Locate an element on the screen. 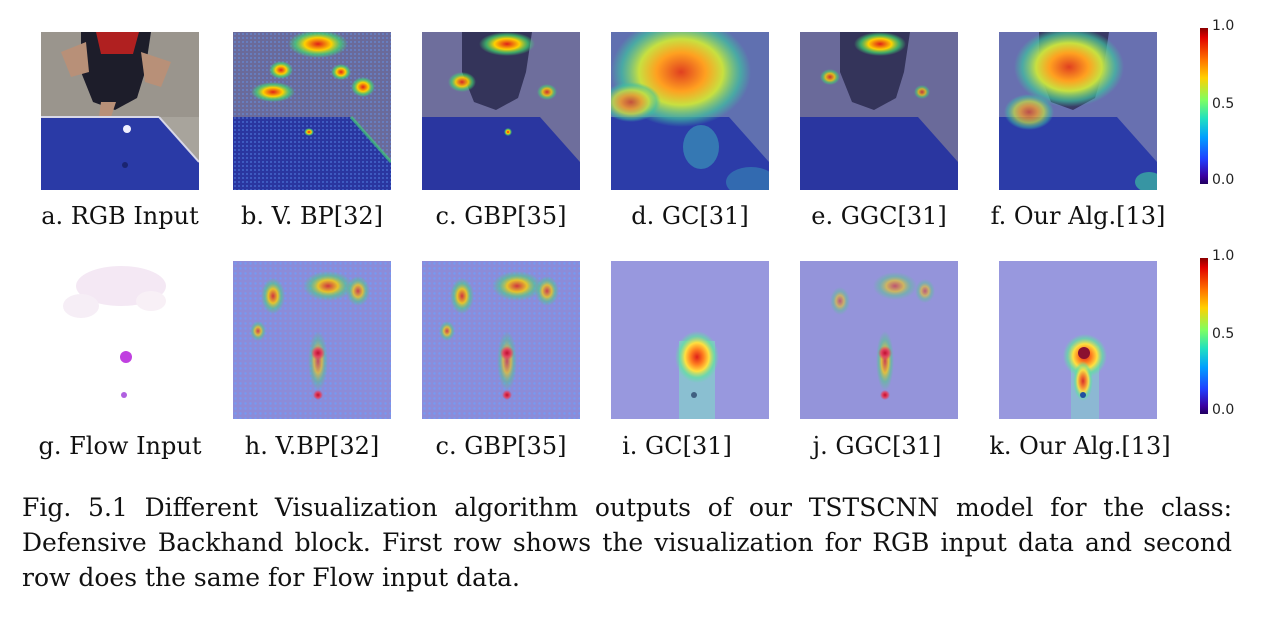 The width and height of the screenshot is (1284, 617). colorbar-flow-bottom-label: 0.0 is located at coordinates (1223, 410).